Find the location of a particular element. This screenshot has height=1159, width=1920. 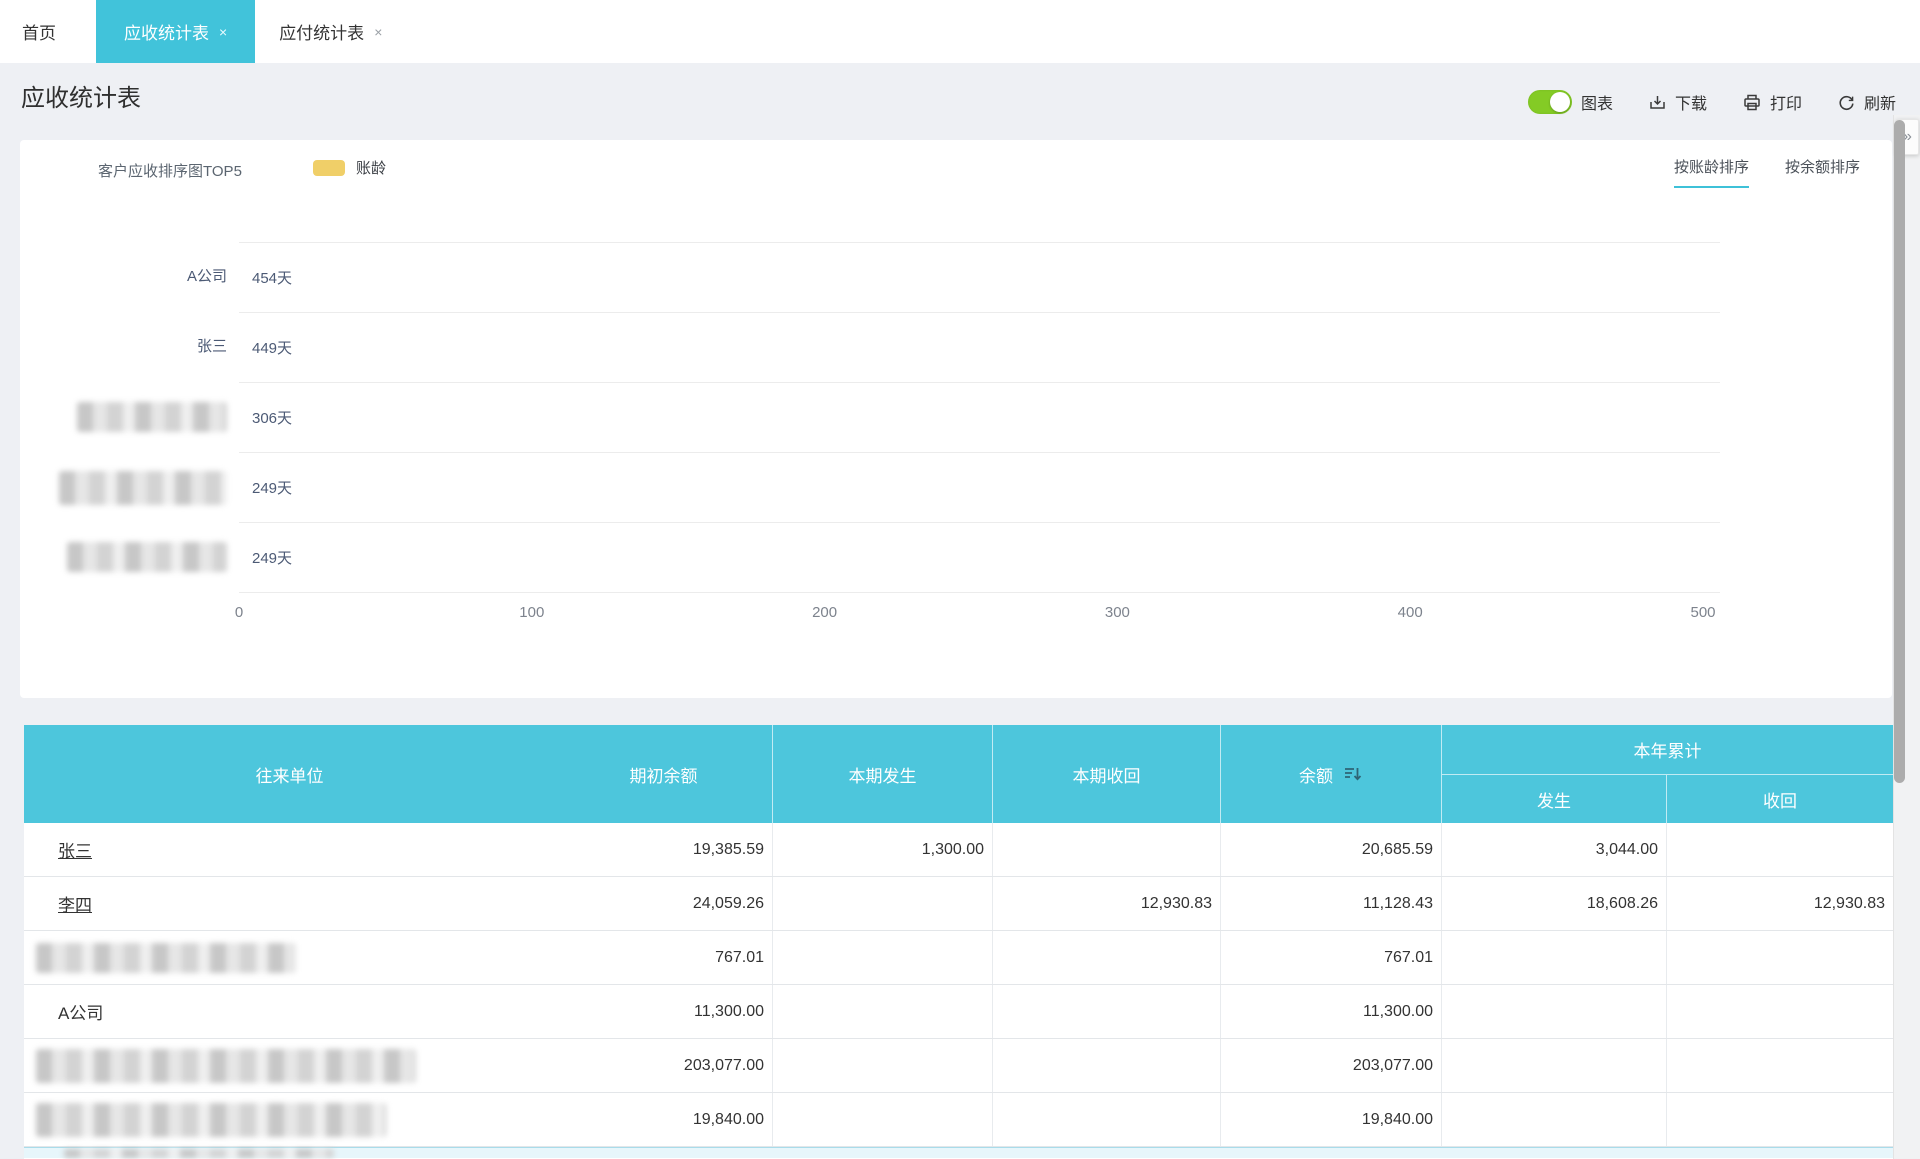

toggle-on-switch is located at coordinates (1549, 102).